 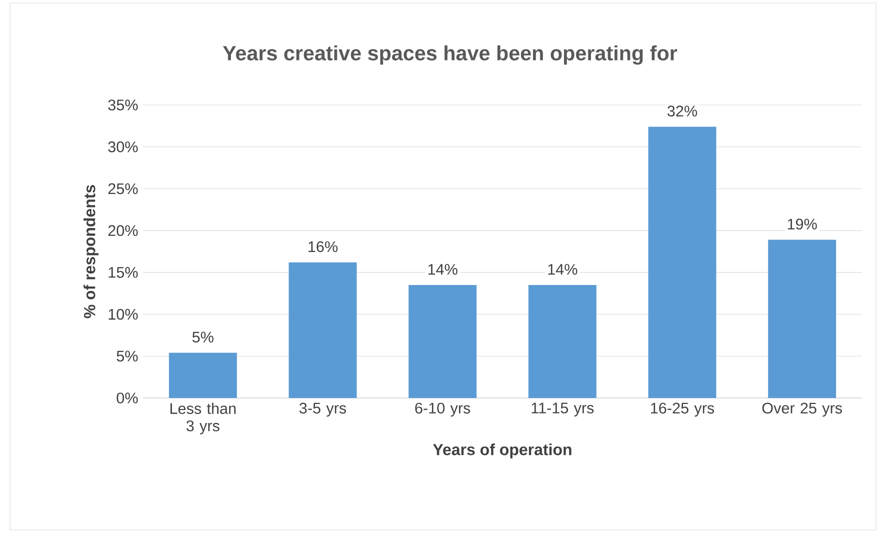 What do you see at coordinates (127, 398) in the screenshot?
I see `y-tick-label: 0%` at bounding box center [127, 398].